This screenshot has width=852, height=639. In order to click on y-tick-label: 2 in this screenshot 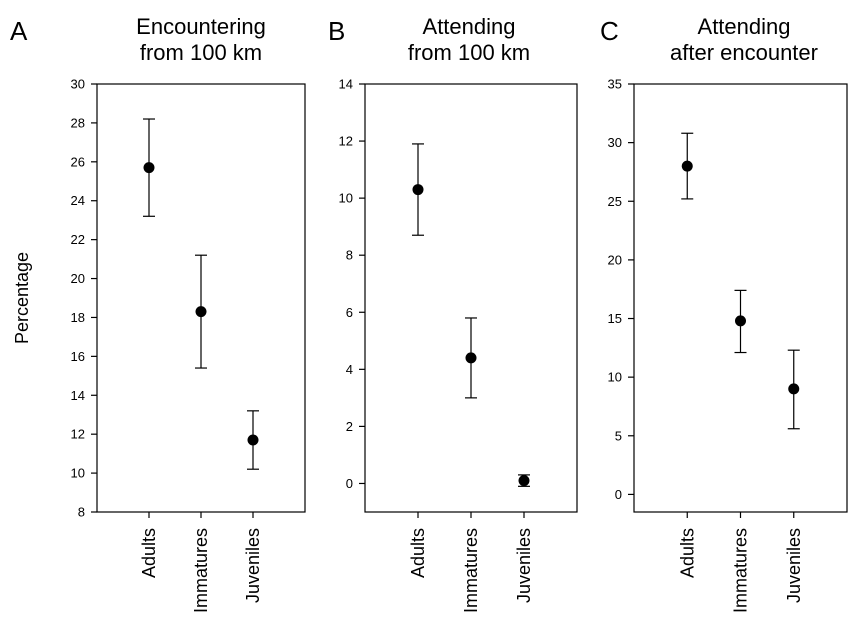, I will do `click(349, 426)`.